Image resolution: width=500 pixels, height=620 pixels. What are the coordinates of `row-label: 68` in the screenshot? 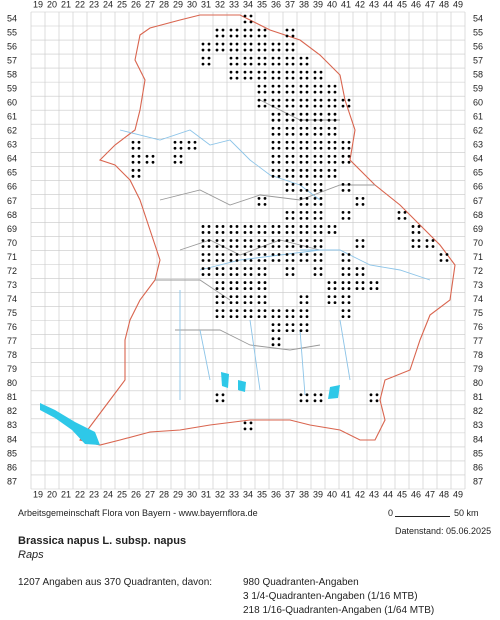 It's located at (478, 215).